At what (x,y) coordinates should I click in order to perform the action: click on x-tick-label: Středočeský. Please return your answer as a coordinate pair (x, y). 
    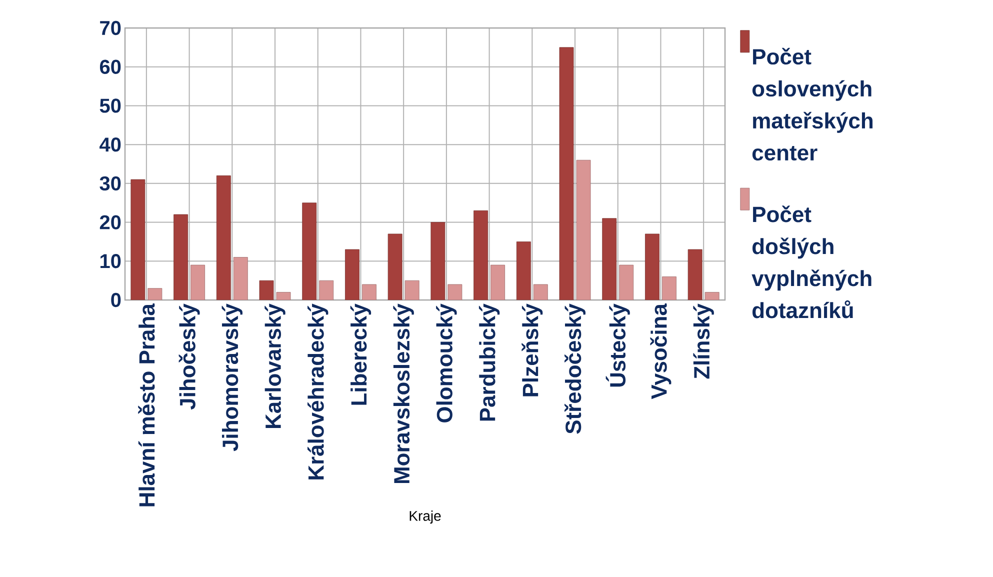
    Looking at the image, I should click on (575, 369).